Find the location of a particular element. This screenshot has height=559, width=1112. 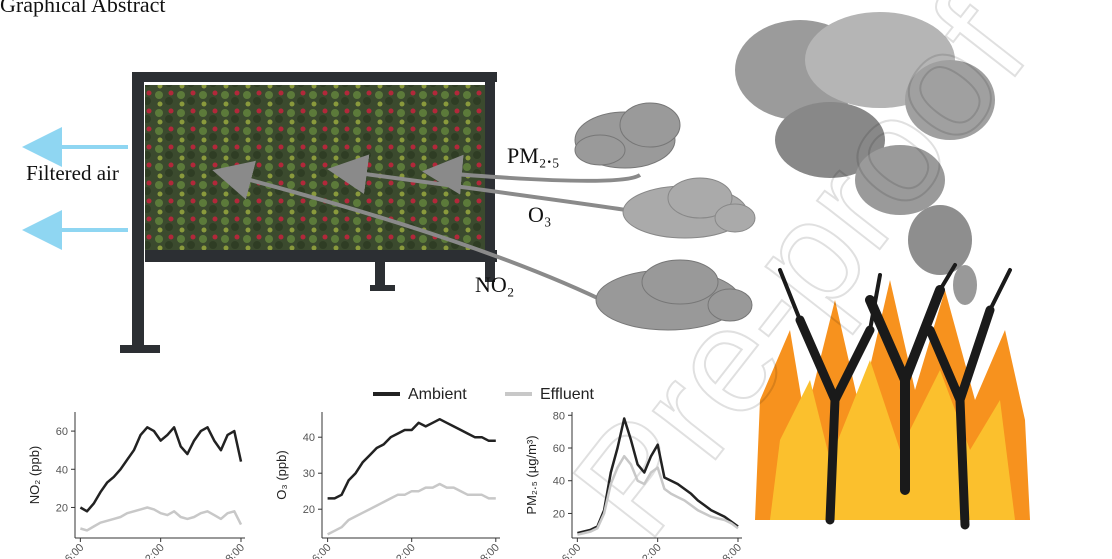

y-tick-label: 80 is located at coordinates (559, 416).